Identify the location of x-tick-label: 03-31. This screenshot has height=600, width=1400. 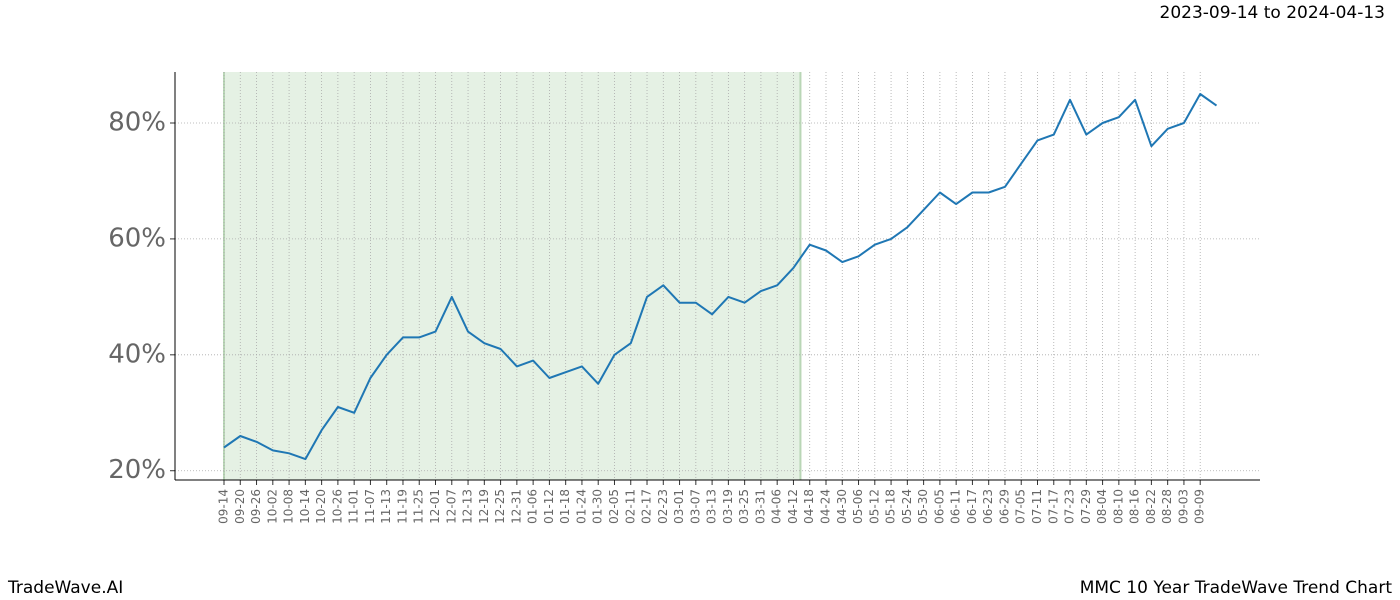
(760, 506).